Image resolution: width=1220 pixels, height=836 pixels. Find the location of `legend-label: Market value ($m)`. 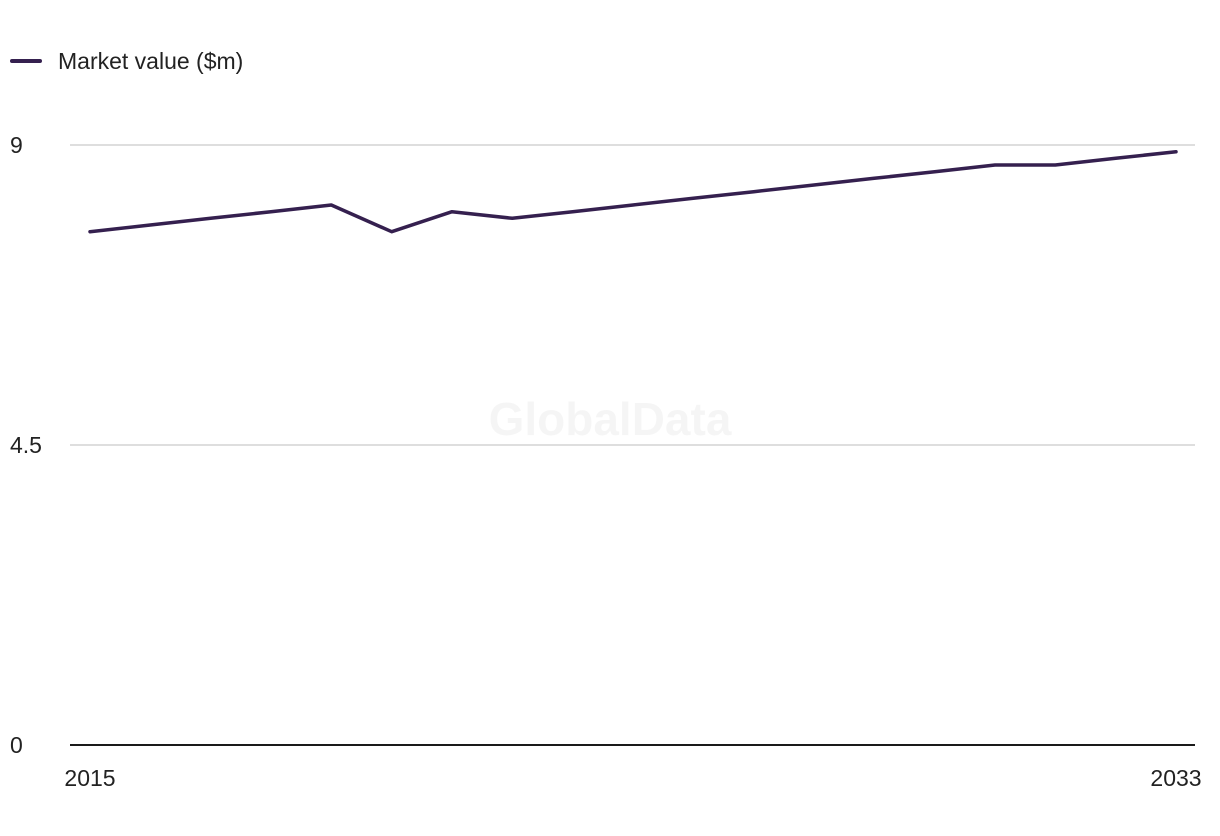

legend-label: Market value ($m) is located at coordinates (151, 60).